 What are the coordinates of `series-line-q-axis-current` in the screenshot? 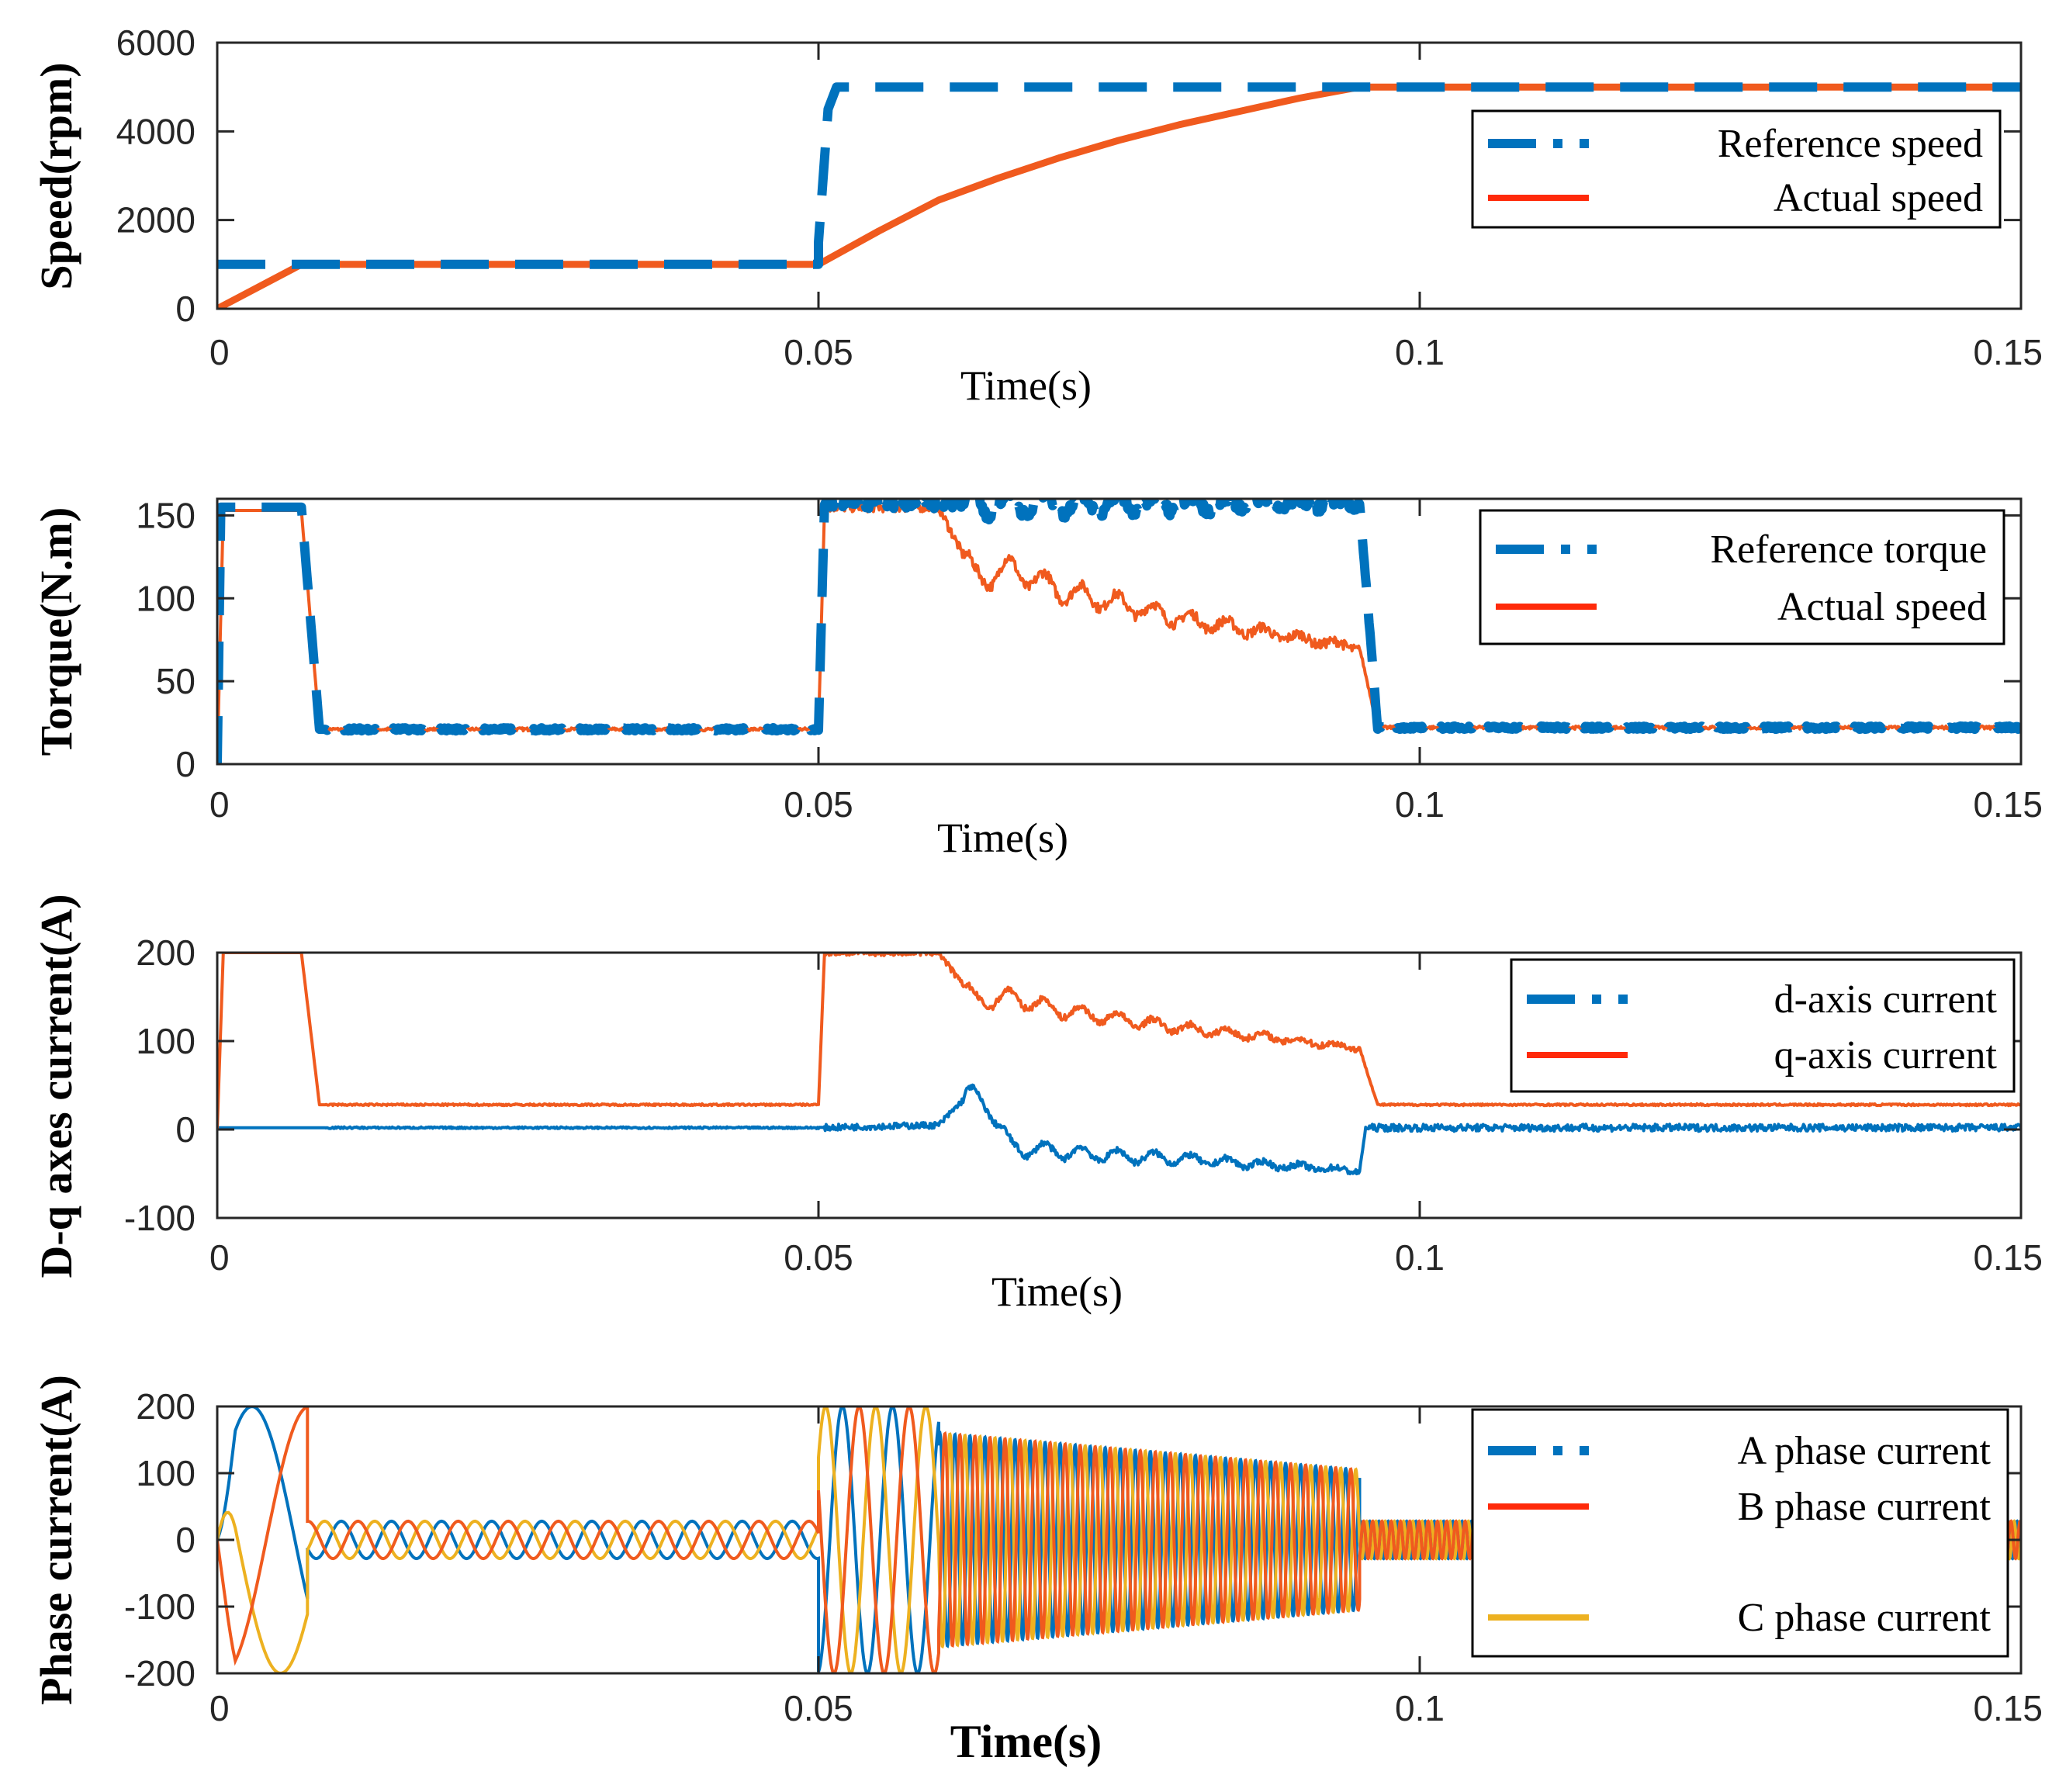 It's located at (1119, 1041).